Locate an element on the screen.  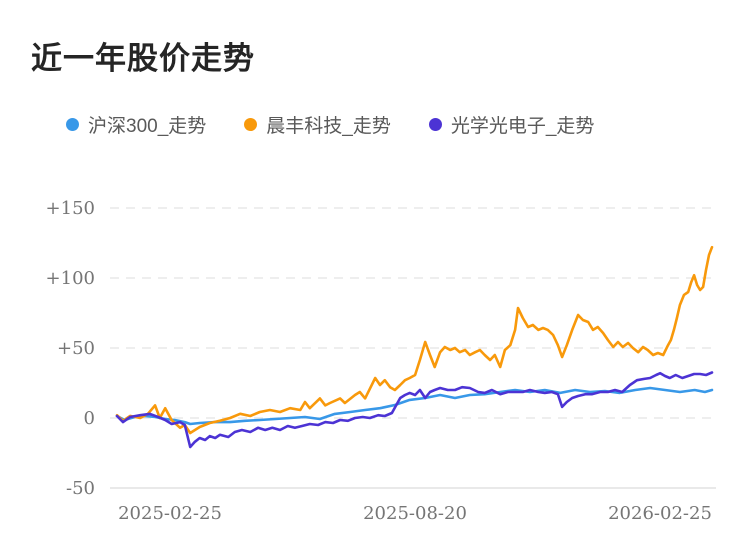
legend-label: 晨丰科技_走势 is located at coordinates (328, 126).